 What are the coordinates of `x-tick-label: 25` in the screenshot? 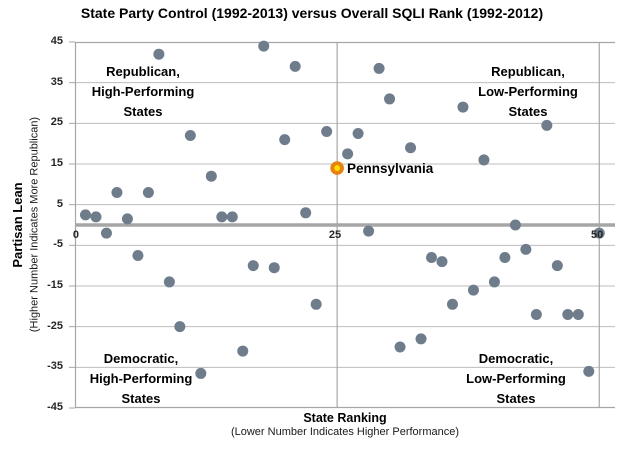 It's located at (335, 235).